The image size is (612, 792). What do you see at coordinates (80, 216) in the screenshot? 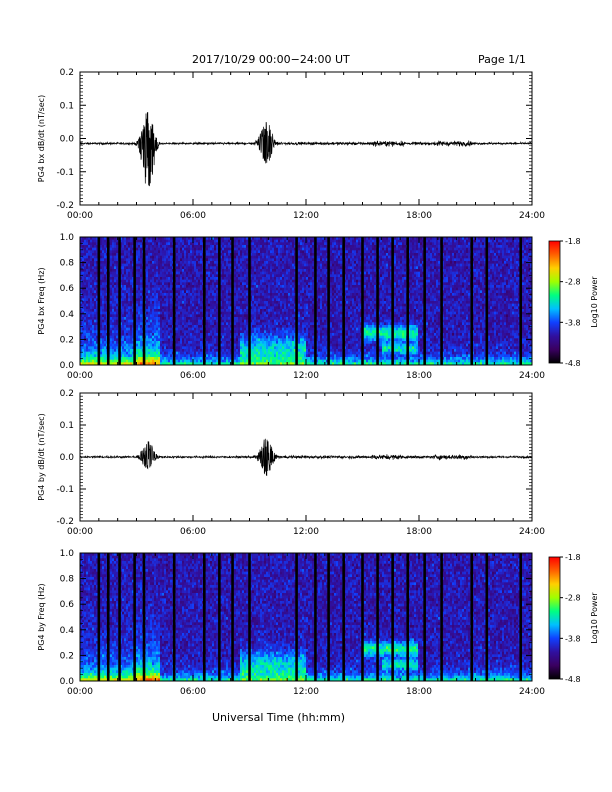
I see `x-tick-label: 00:00` at bounding box center [80, 216].